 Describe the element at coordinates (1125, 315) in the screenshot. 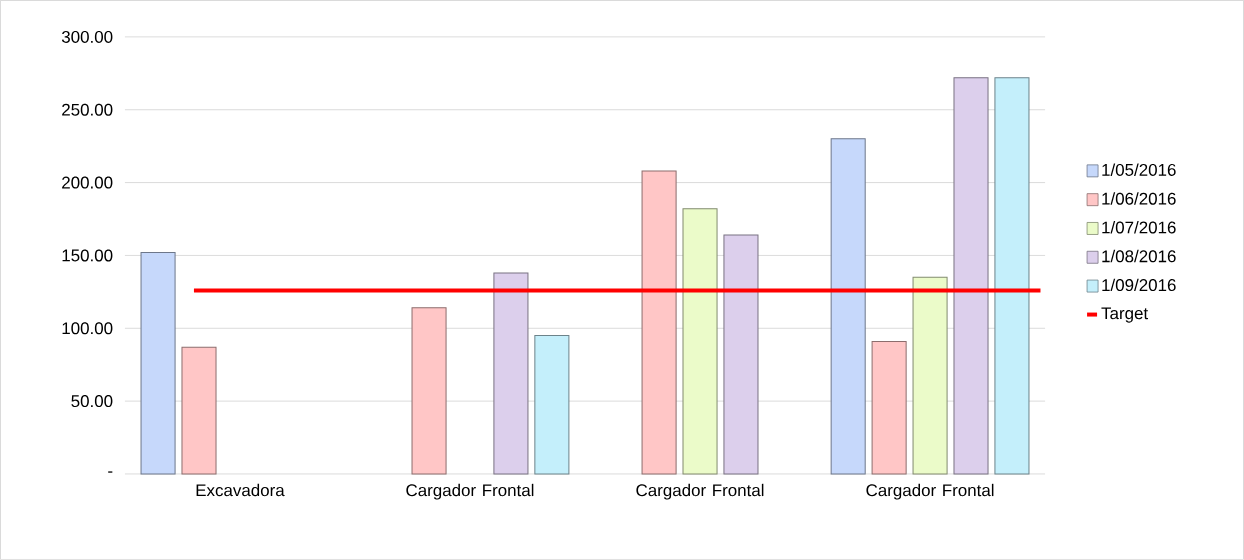

I see `legend-label: Target` at that location.